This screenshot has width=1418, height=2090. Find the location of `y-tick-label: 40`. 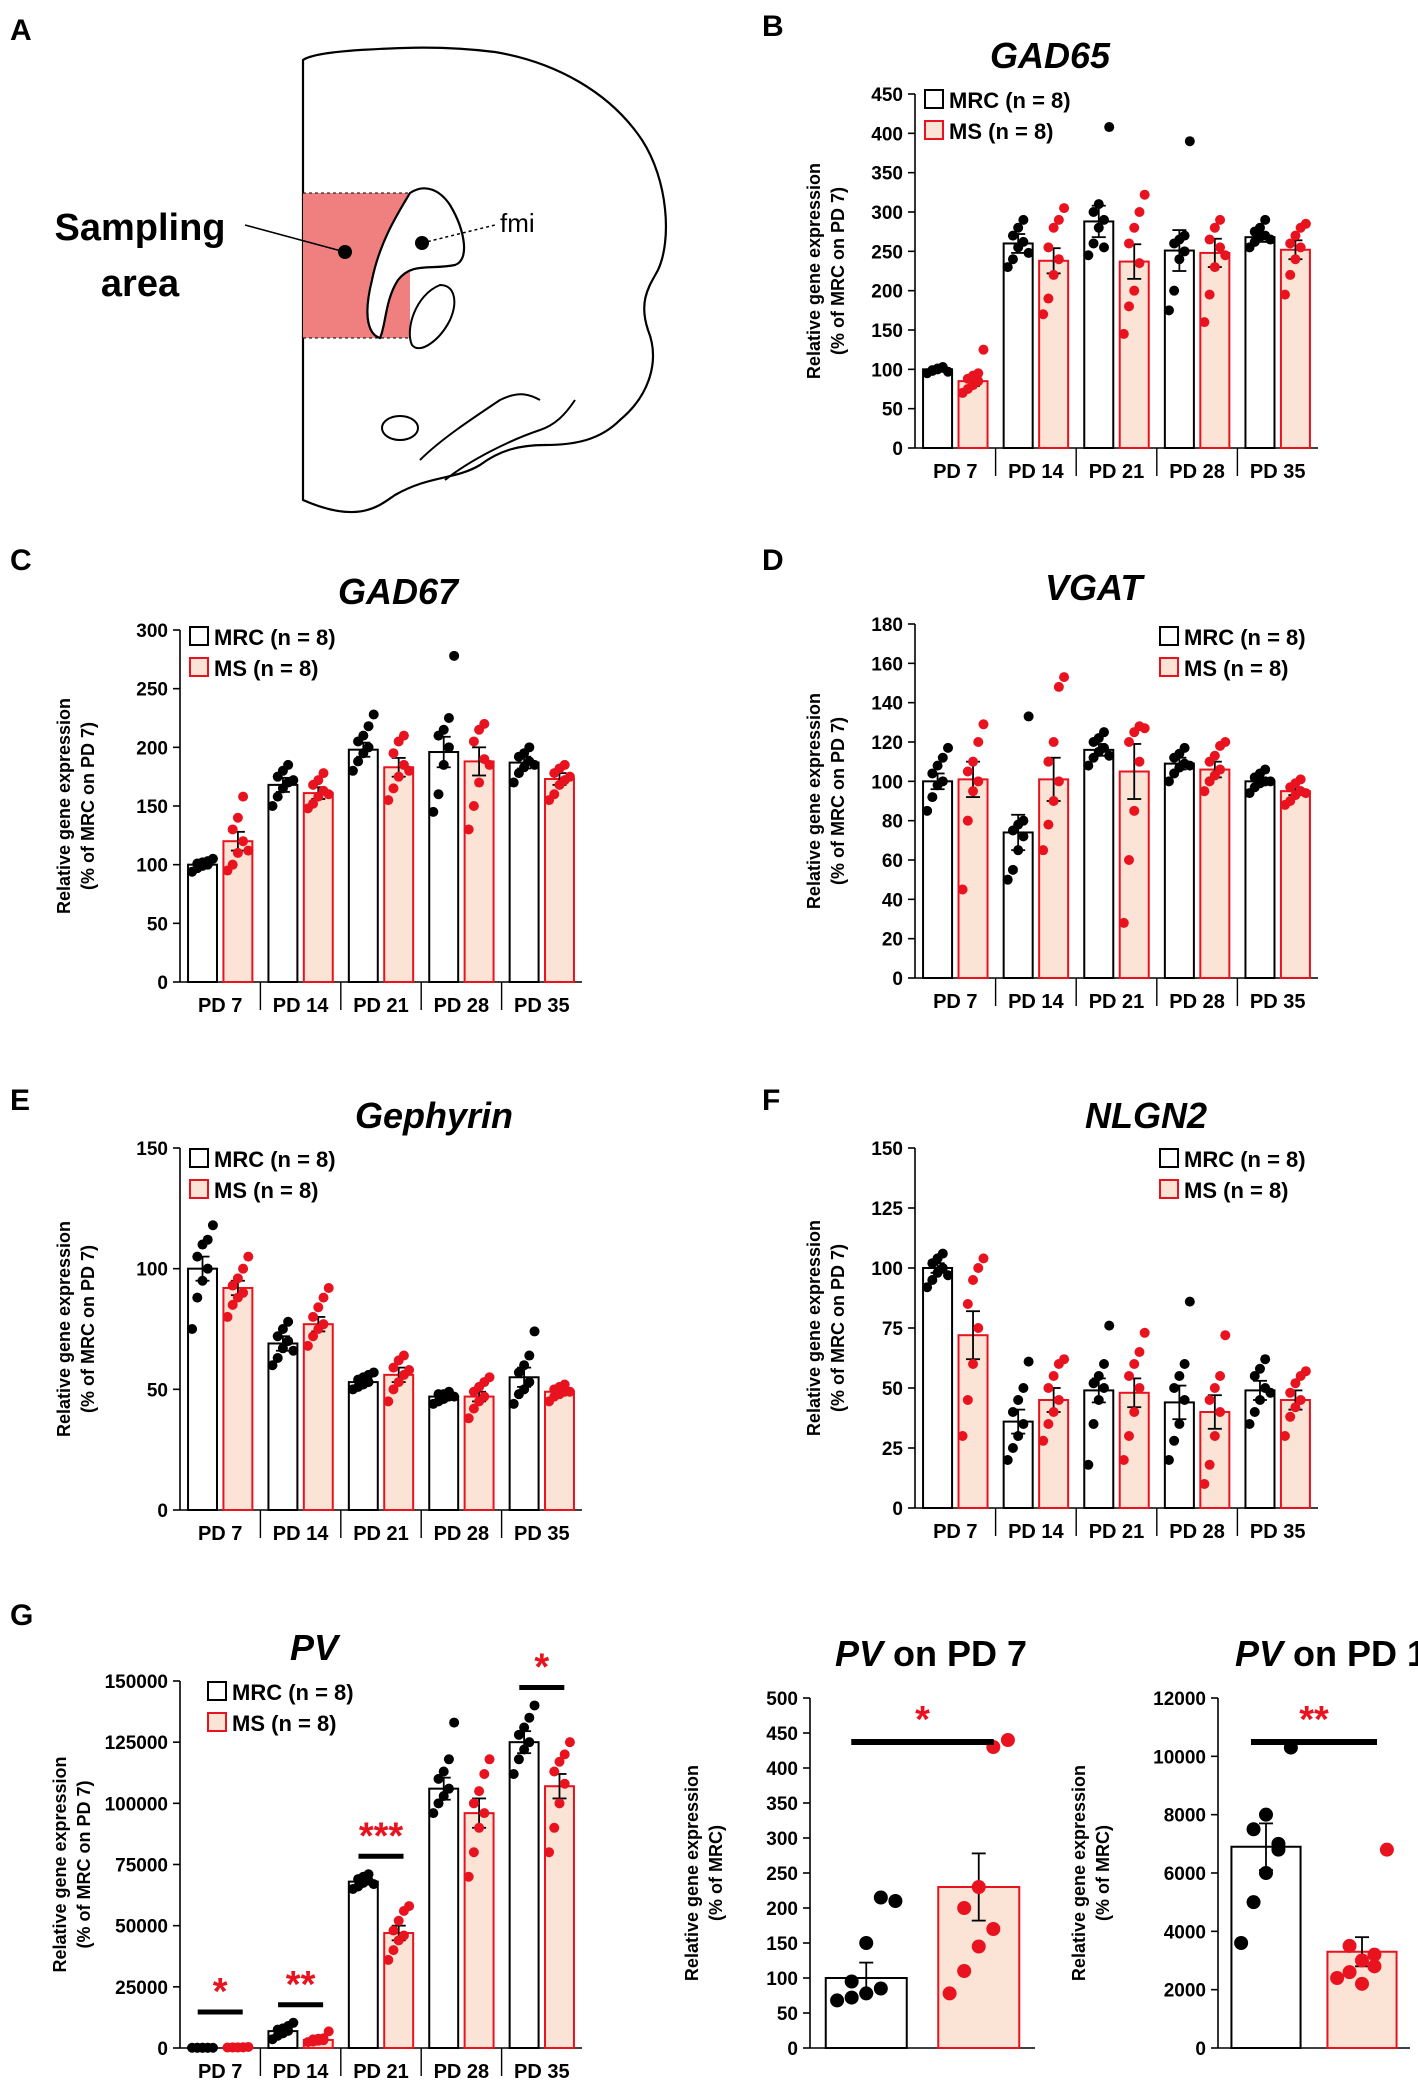

y-tick-label: 40 is located at coordinates (892, 900).